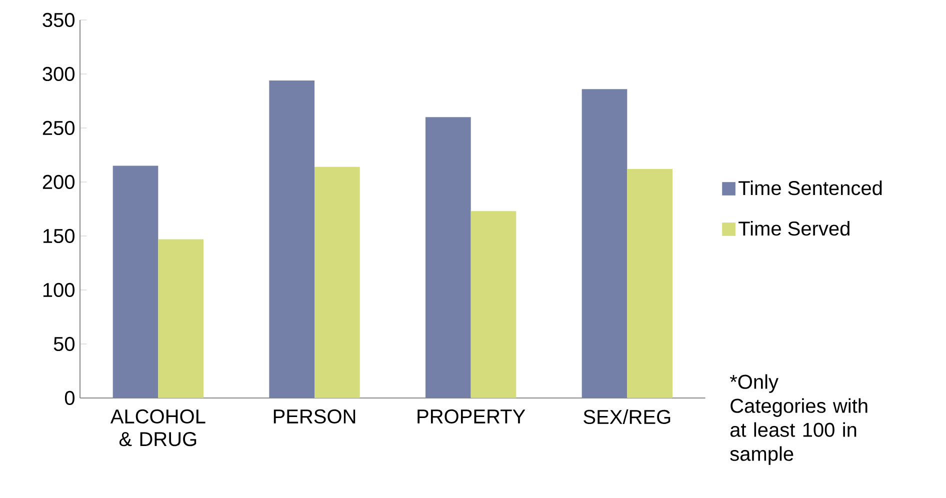 This screenshot has width=946, height=498. What do you see at coordinates (810, 188) in the screenshot?
I see `legend-label: Time Sentenced` at bounding box center [810, 188].